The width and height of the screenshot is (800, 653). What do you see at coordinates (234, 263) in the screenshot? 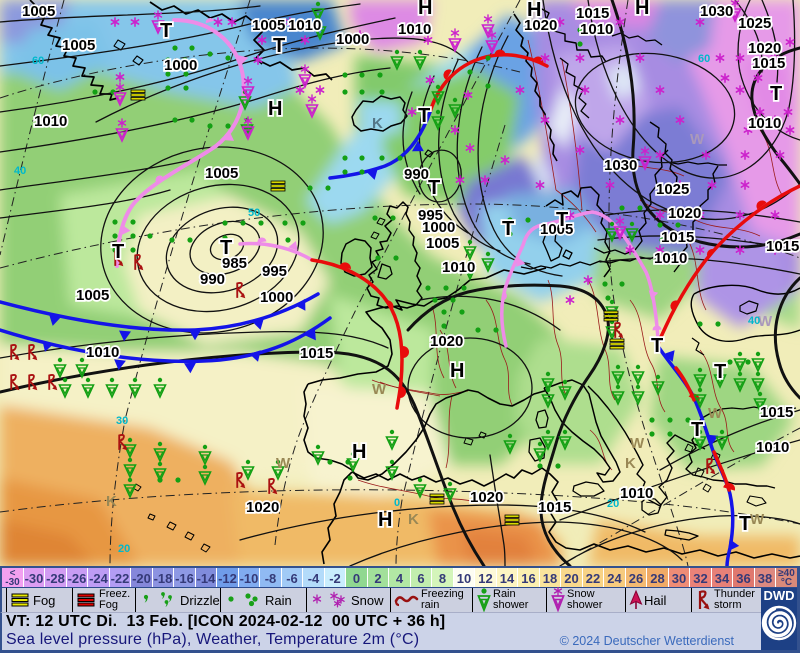
I see `svg-text: 985` at bounding box center [234, 263].